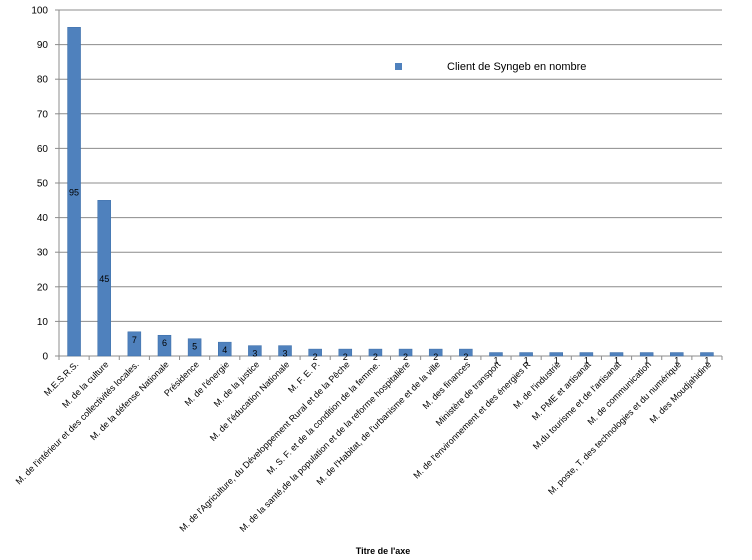 This screenshot has width=752, height=560. I want to click on y-tick-label: 50, so click(43, 184).